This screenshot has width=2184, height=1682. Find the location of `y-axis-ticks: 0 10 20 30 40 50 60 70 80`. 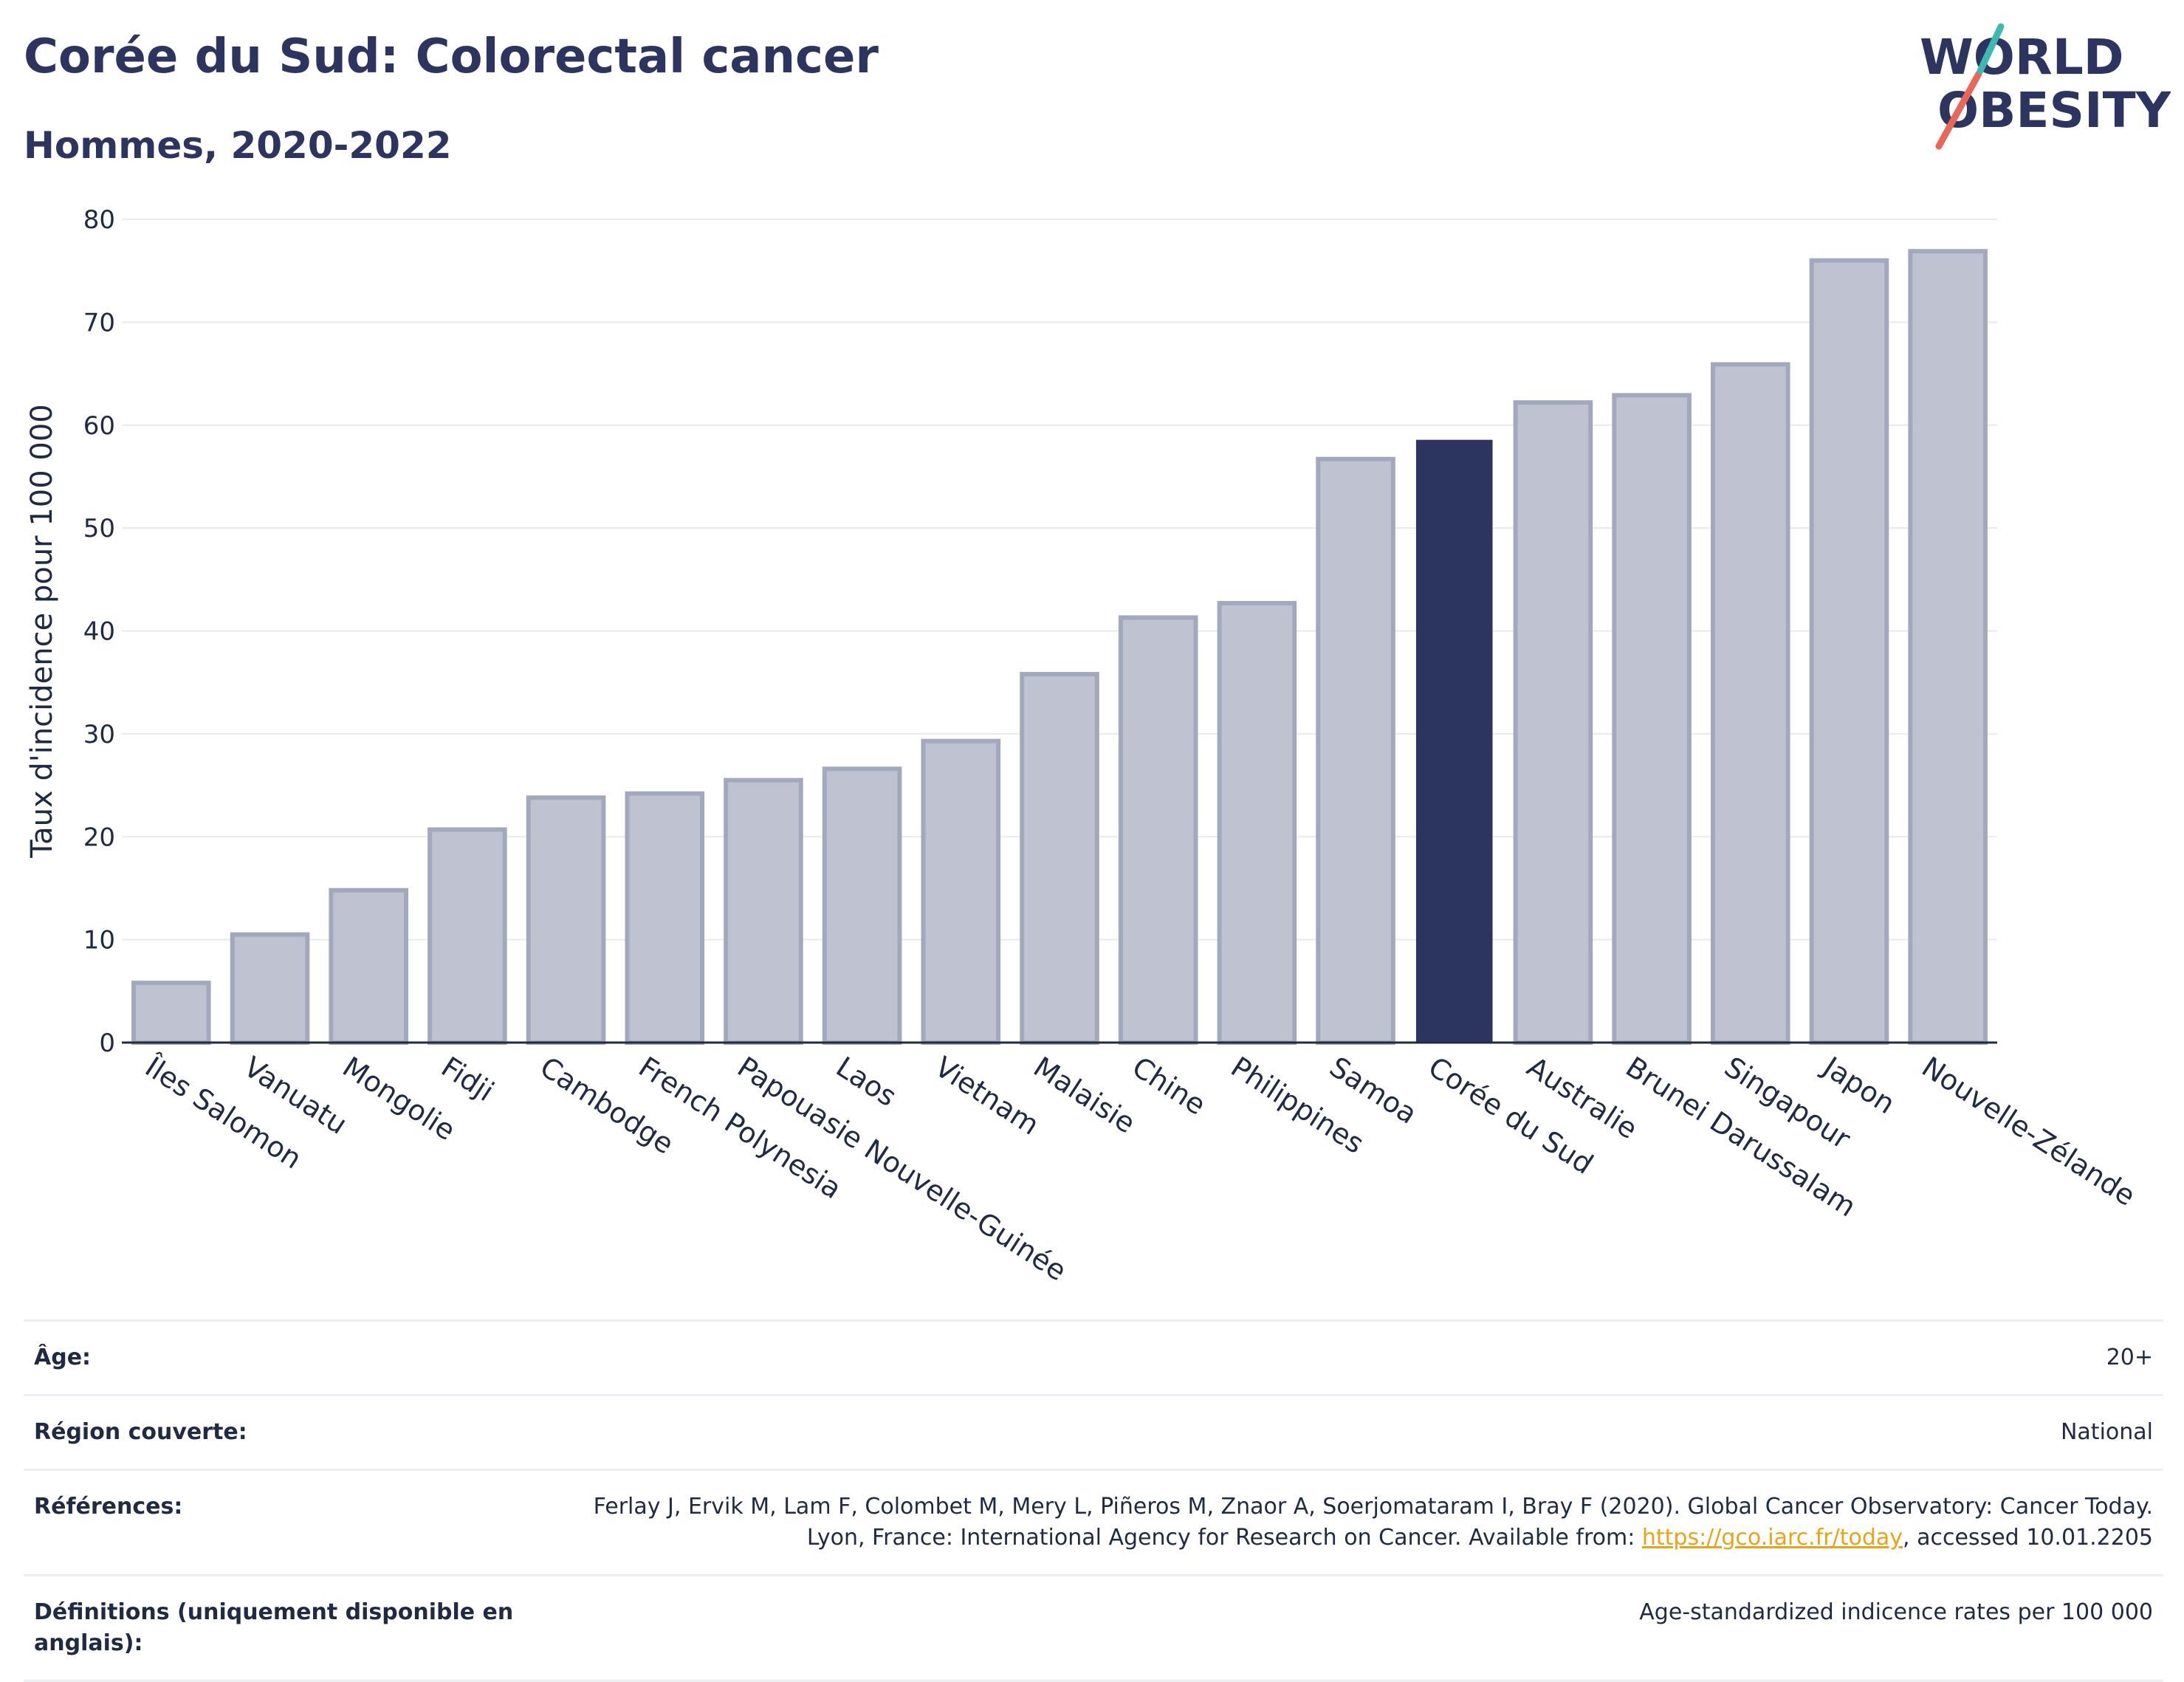

y-axis-ticks: 0 10 20 30 40 50 60 70 80 is located at coordinates (99, 631).